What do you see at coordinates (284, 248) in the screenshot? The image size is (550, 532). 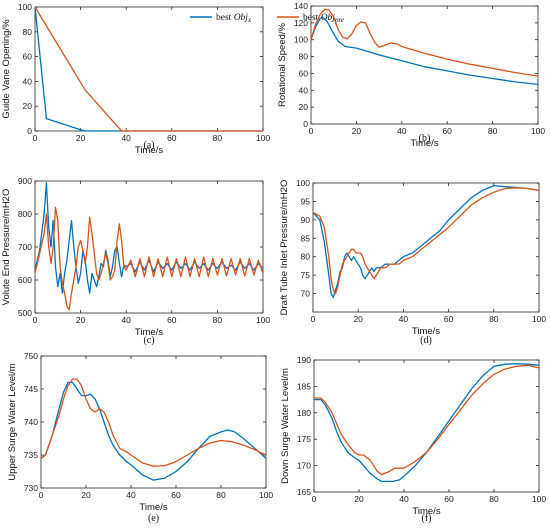 I see `y-axis-label: Draft Tube Inlet Pressure/mH2O` at bounding box center [284, 248].